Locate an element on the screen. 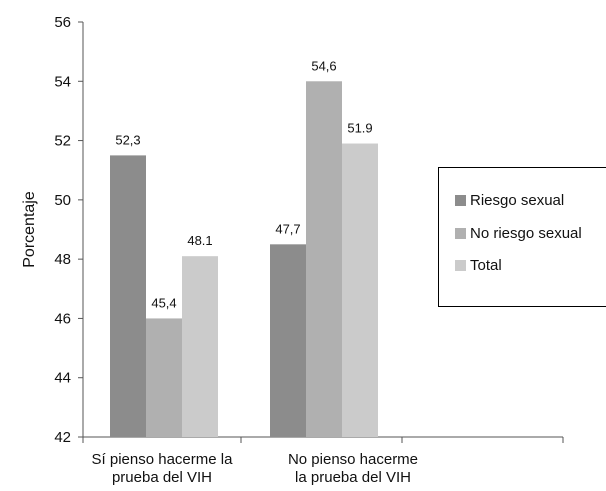 The height and width of the screenshot is (491, 606). y-tick-label: 50 is located at coordinates (62, 200).